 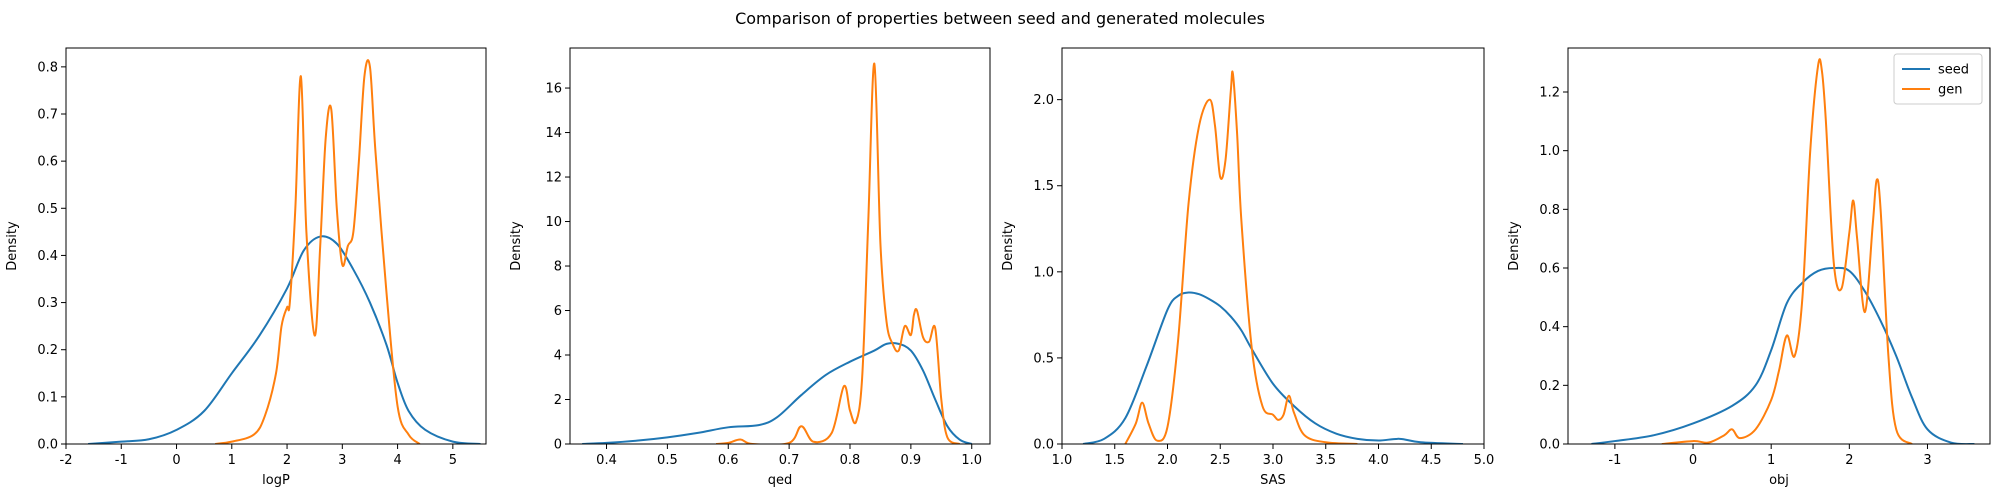 I want to click on x-tick-label: 2.5, so click(x=1220, y=460).